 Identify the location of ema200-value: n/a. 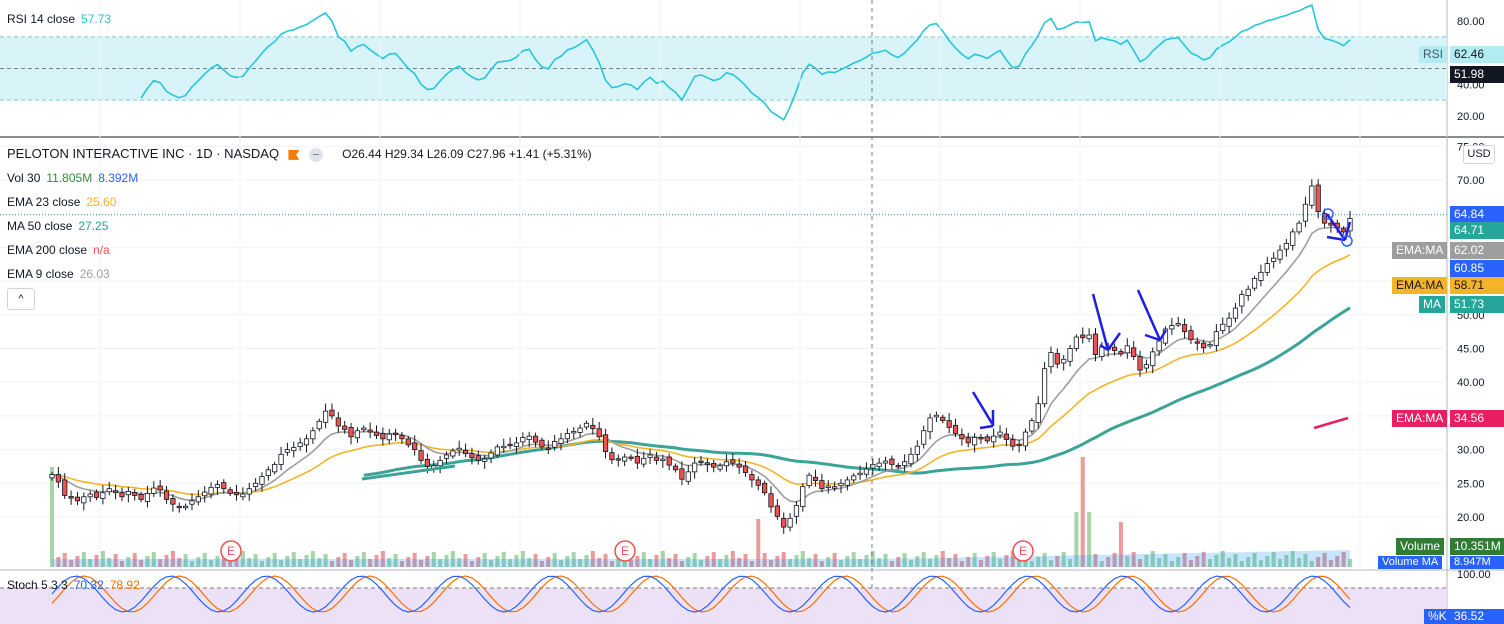
(101, 250).